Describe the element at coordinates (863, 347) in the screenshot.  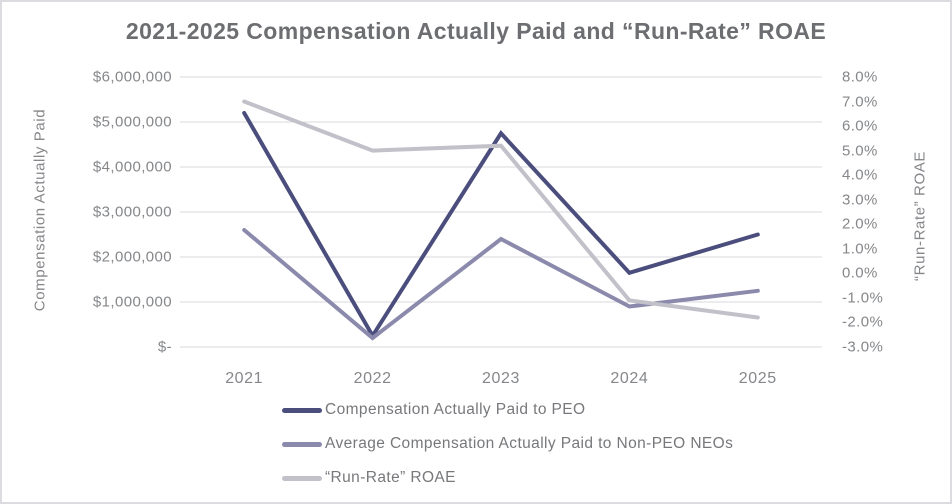
I see `right-axis-tick: -3.0%` at that location.